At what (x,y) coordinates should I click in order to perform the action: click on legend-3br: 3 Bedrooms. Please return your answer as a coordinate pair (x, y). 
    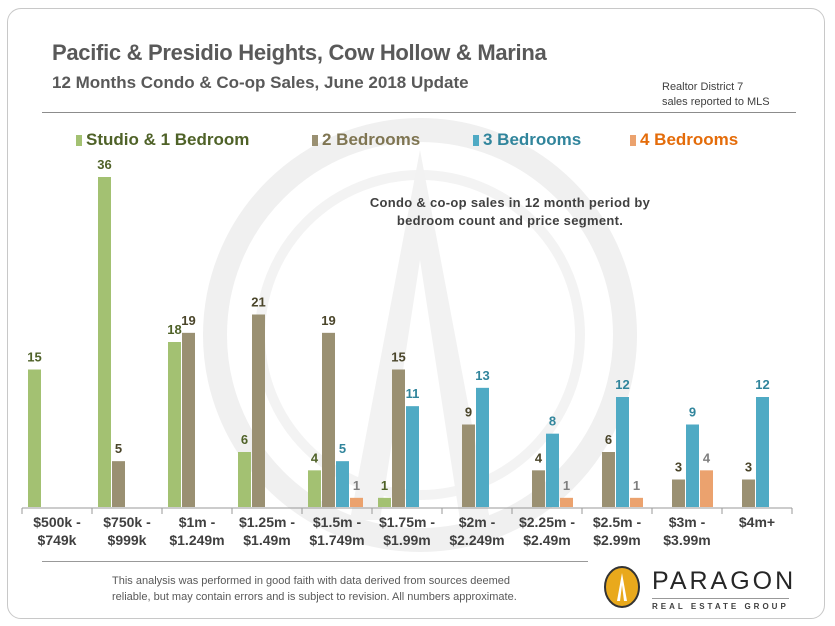
    Looking at the image, I should click on (527, 140).